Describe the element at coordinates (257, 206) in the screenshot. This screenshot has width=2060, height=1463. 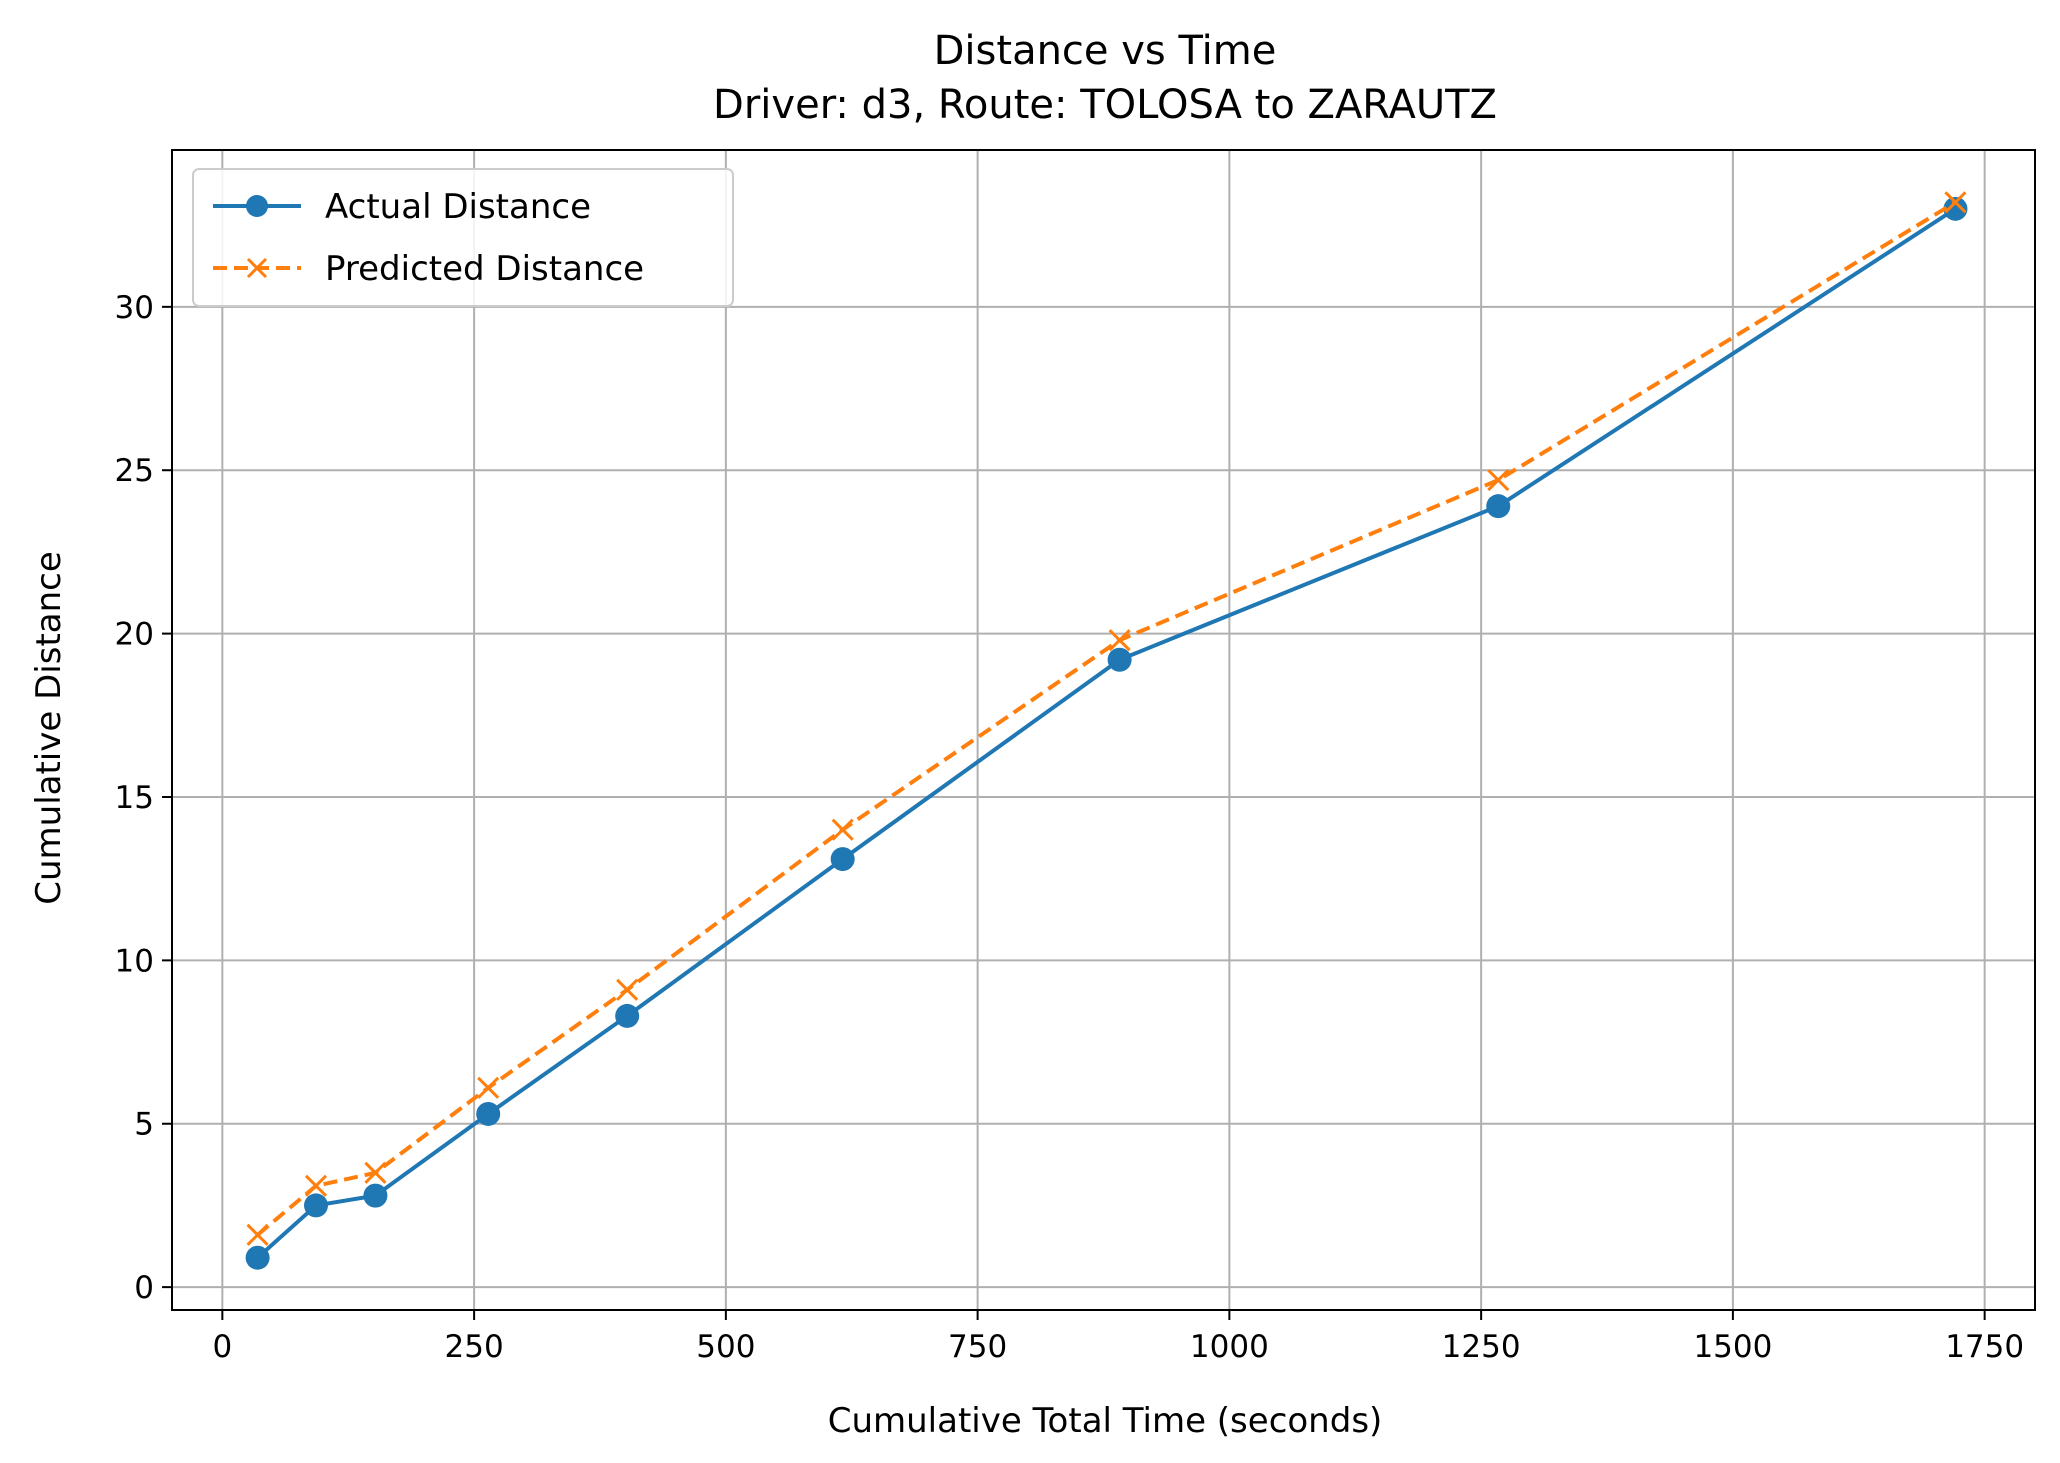
I see `legend-marker-actual` at that location.